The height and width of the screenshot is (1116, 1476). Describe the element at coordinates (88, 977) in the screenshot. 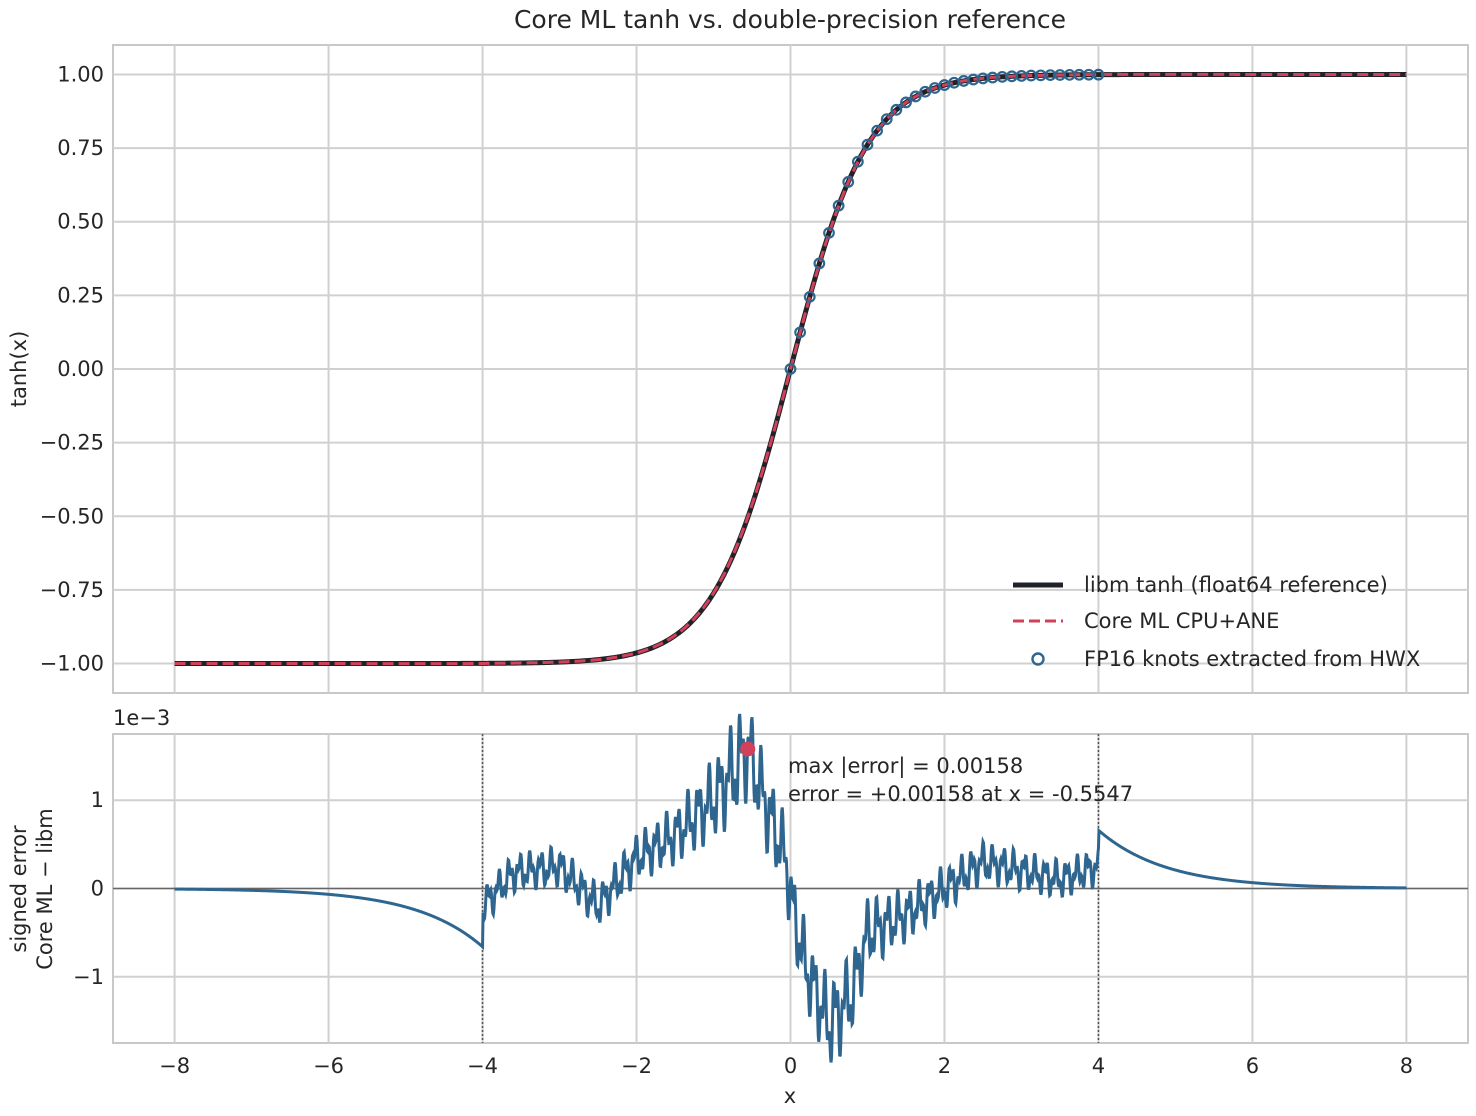

I see `y-tick-label: −1` at that location.